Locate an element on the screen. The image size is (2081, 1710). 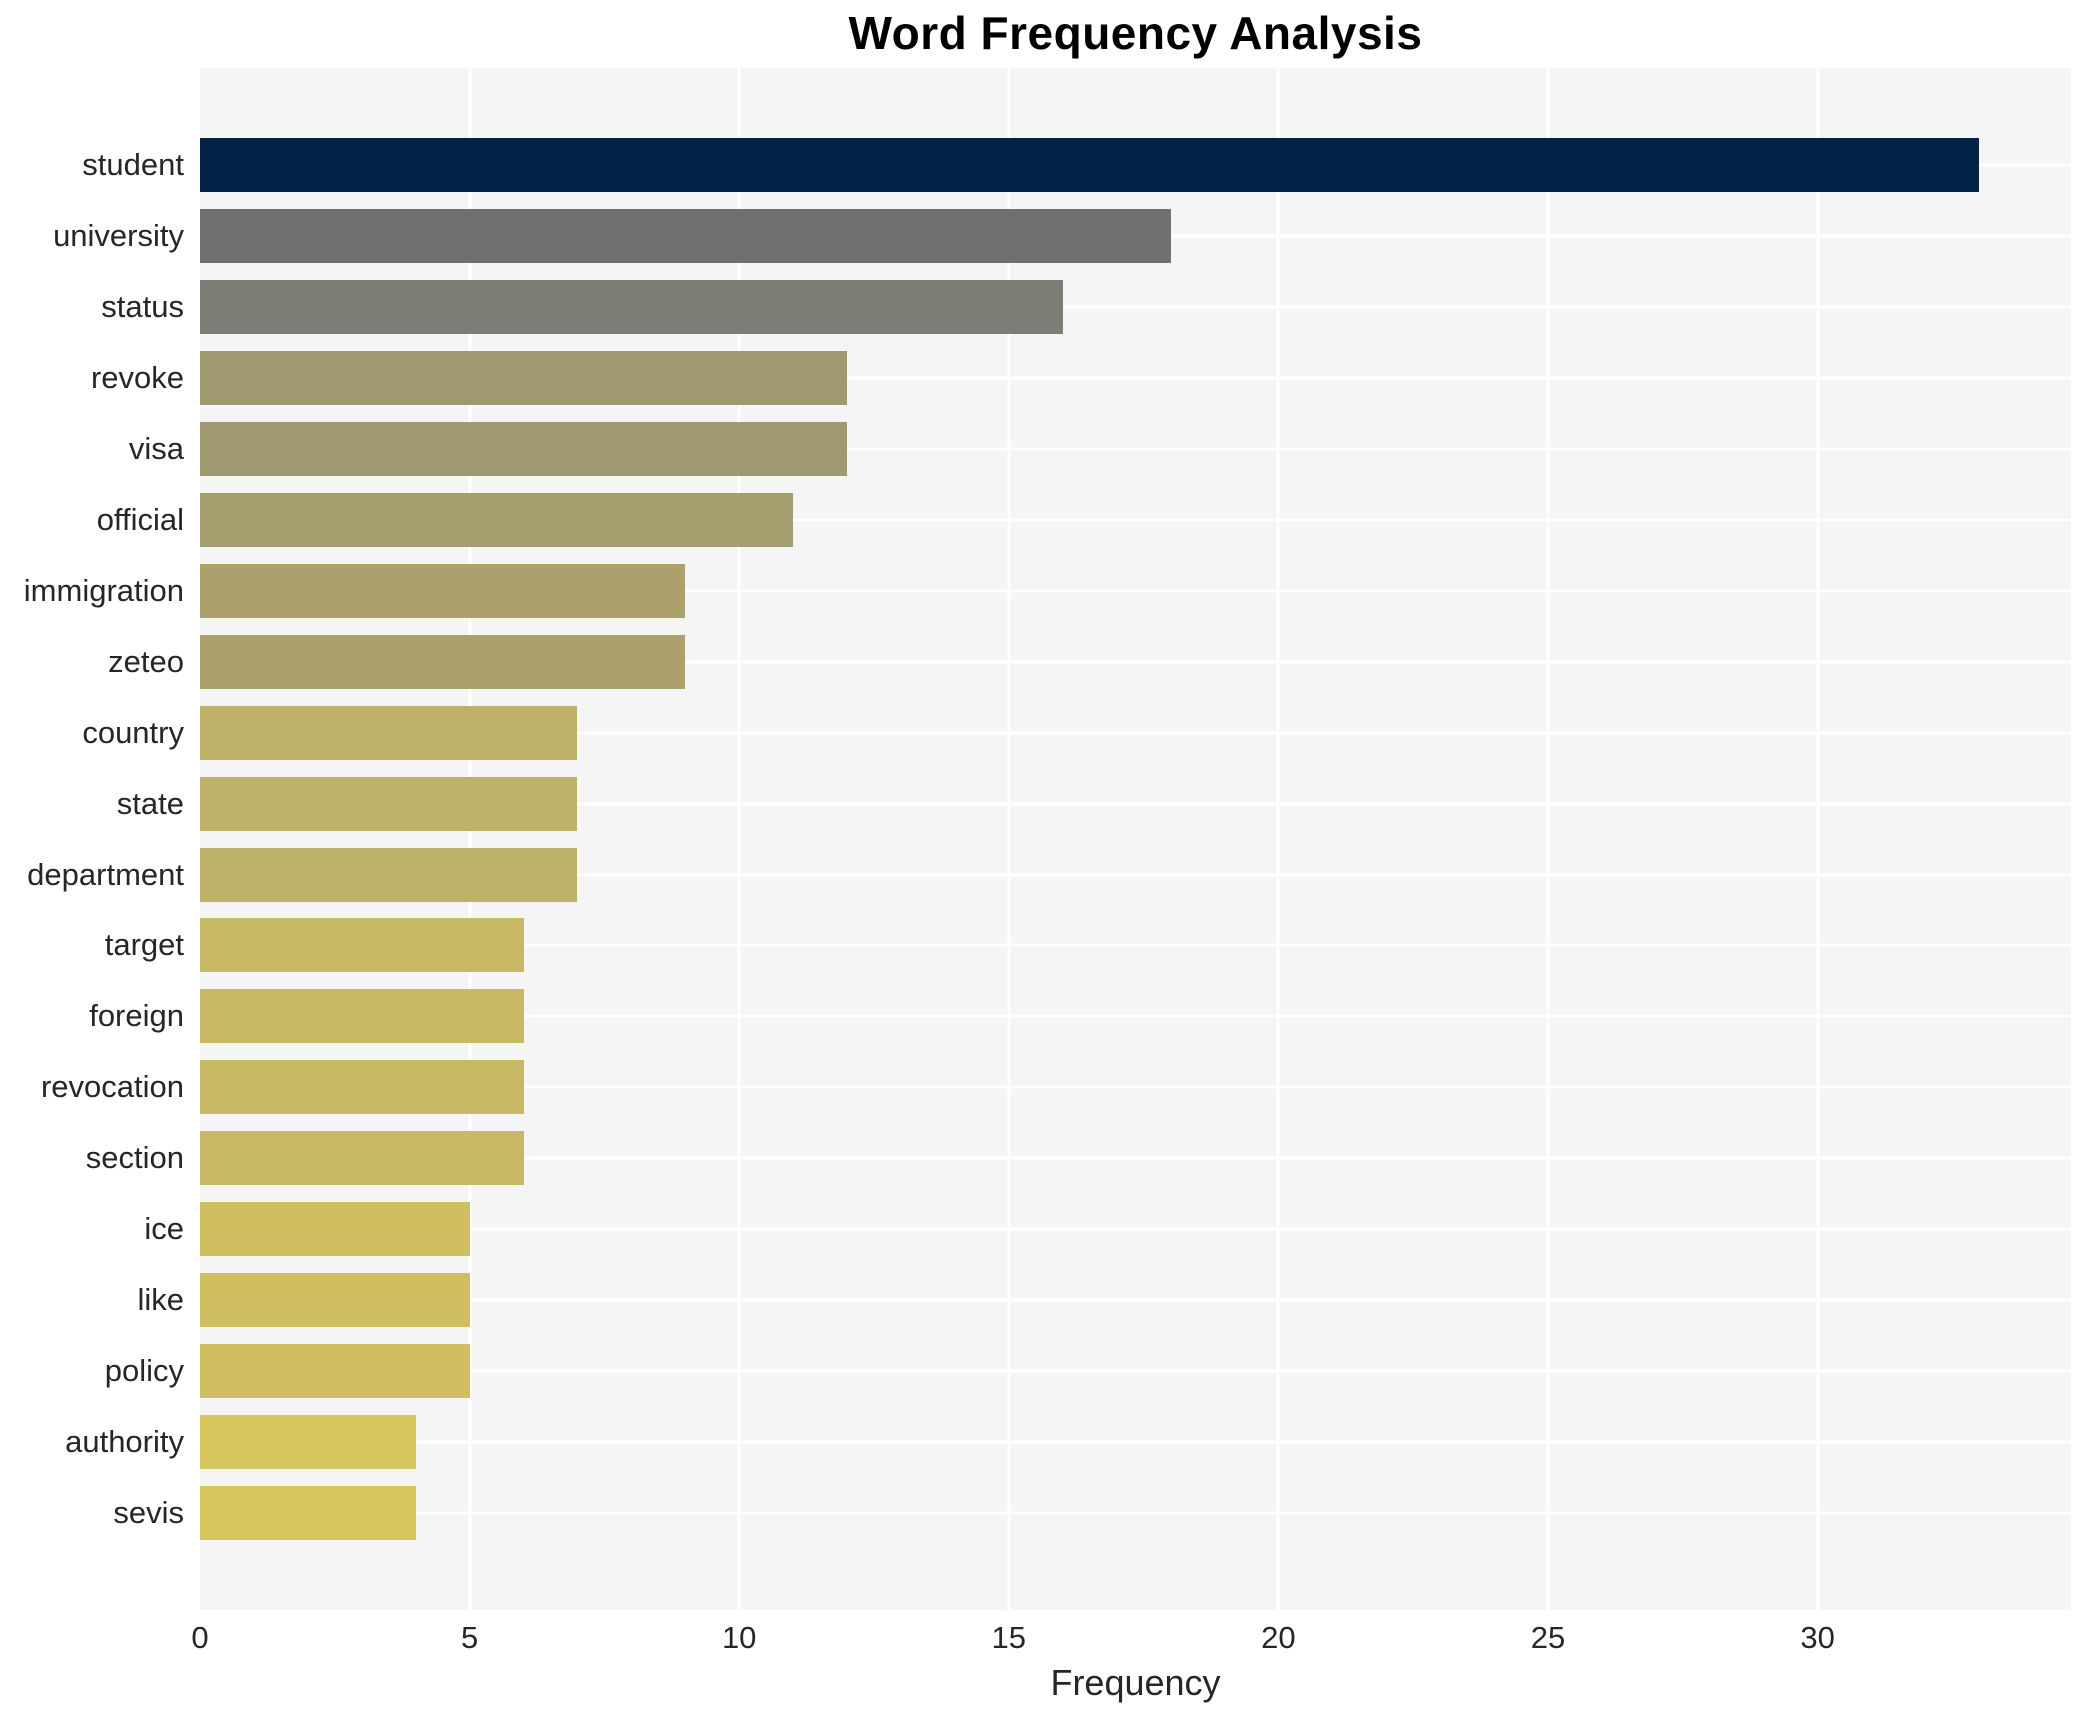
category-label: target is located at coordinates (144, 945).